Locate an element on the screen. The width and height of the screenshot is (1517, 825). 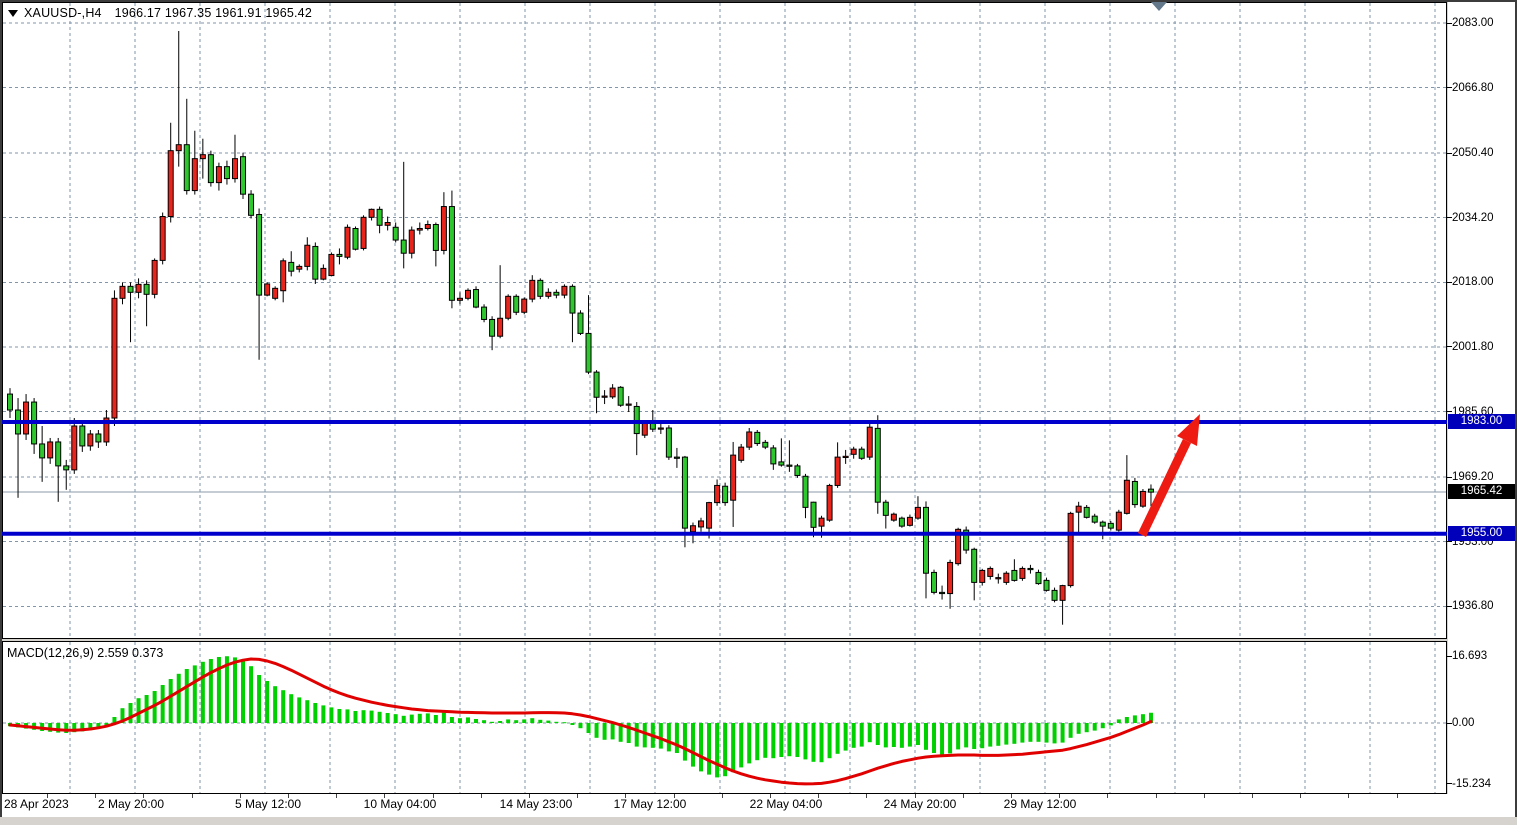
price-tick-mark is located at coordinates (1449, 347).